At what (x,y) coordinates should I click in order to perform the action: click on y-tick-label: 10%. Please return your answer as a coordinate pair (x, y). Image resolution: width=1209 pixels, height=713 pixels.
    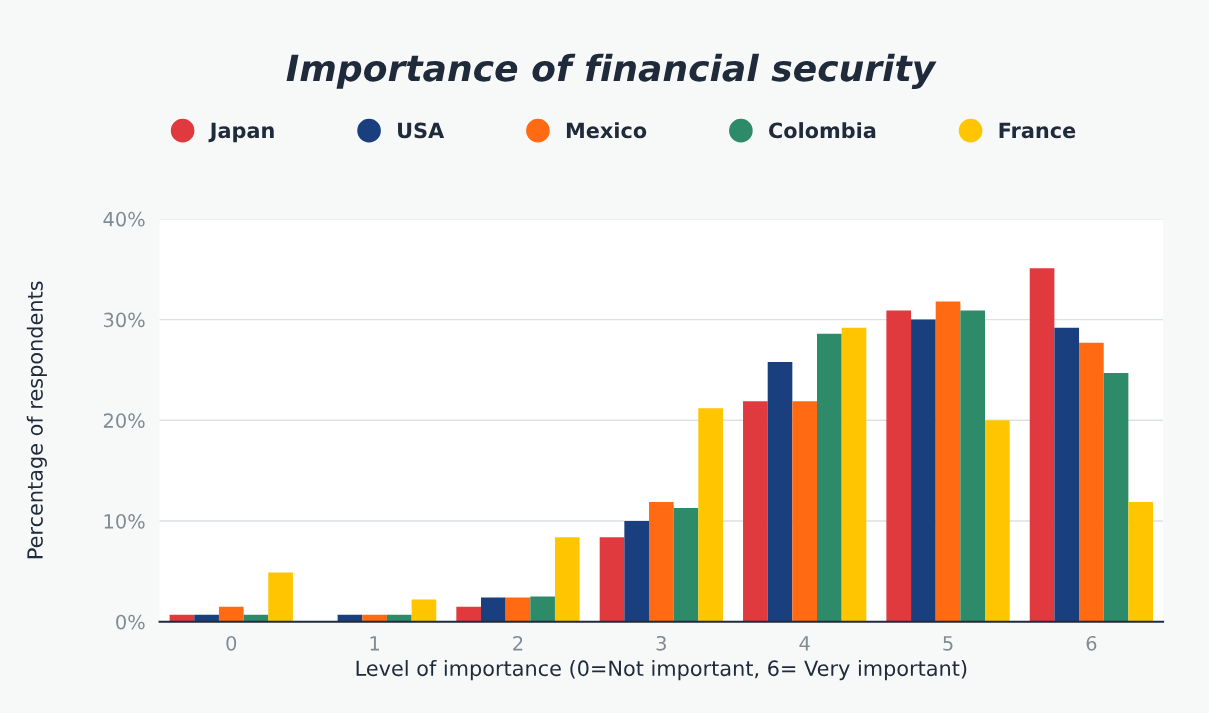
    Looking at the image, I should click on (124, 521).